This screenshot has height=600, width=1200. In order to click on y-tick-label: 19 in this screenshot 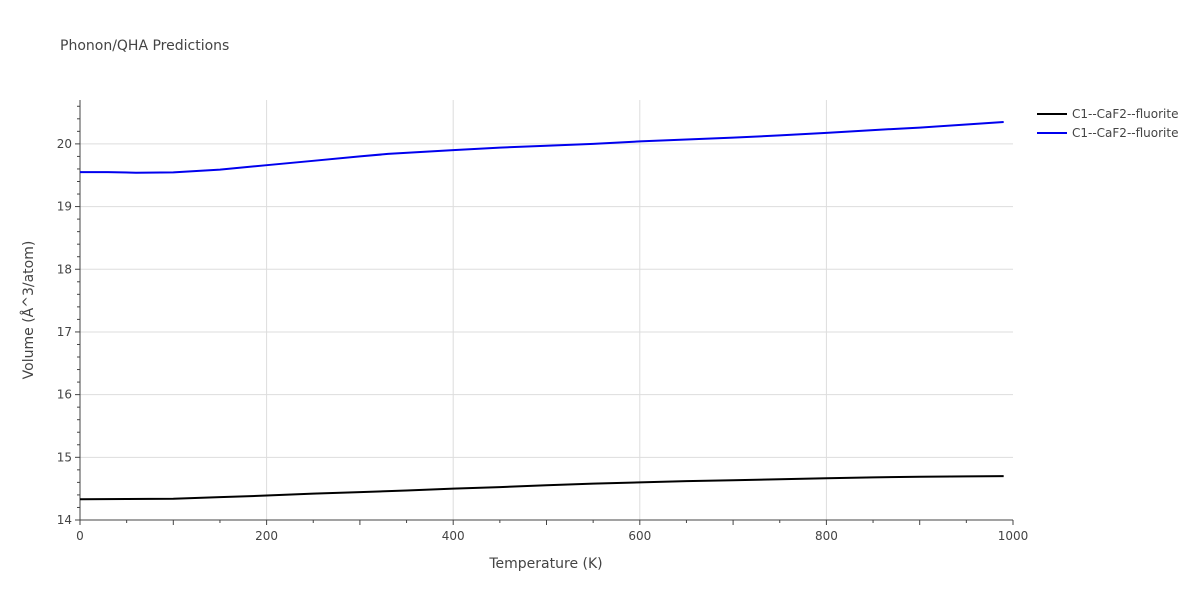, I will do `click(64, 207)`.